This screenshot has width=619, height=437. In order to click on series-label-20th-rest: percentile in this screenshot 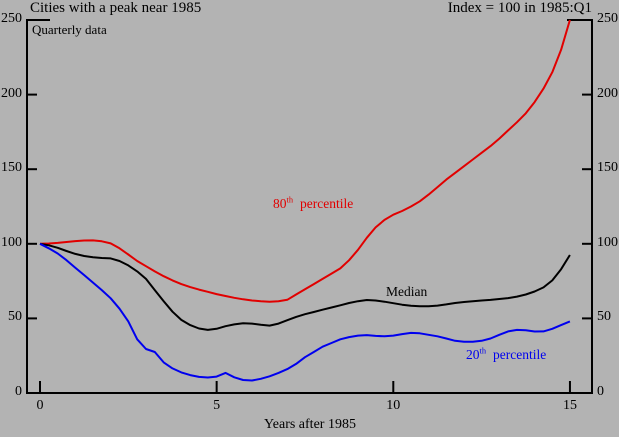, I will do `click(520, 354)`.